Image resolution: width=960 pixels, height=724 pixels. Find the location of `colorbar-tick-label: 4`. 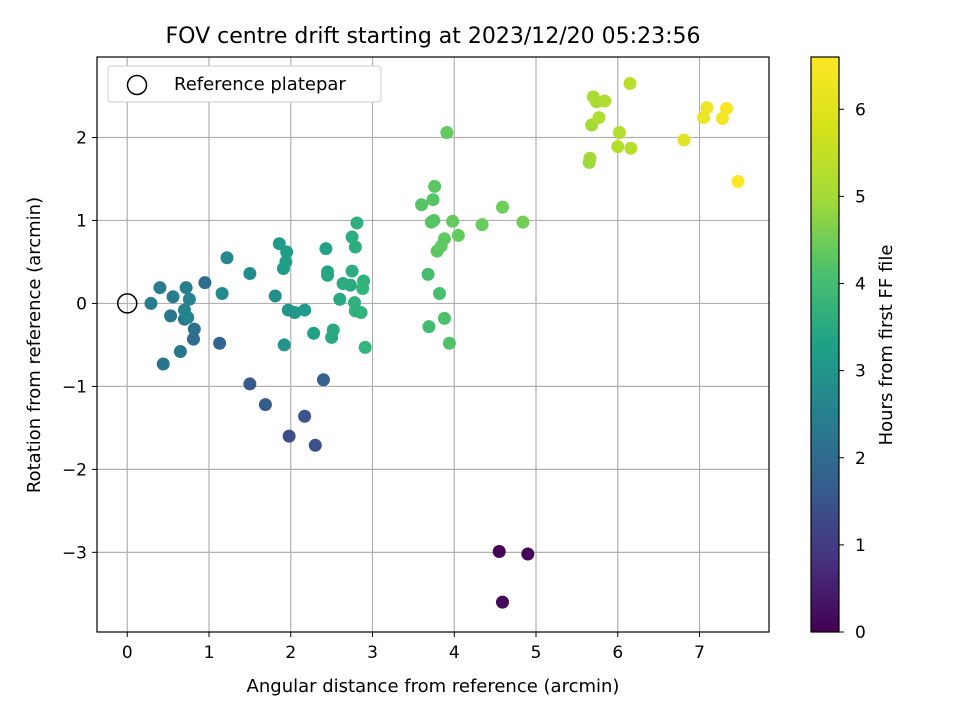

colorbar-tick-label: 4 is located at coordinates (860, 285).